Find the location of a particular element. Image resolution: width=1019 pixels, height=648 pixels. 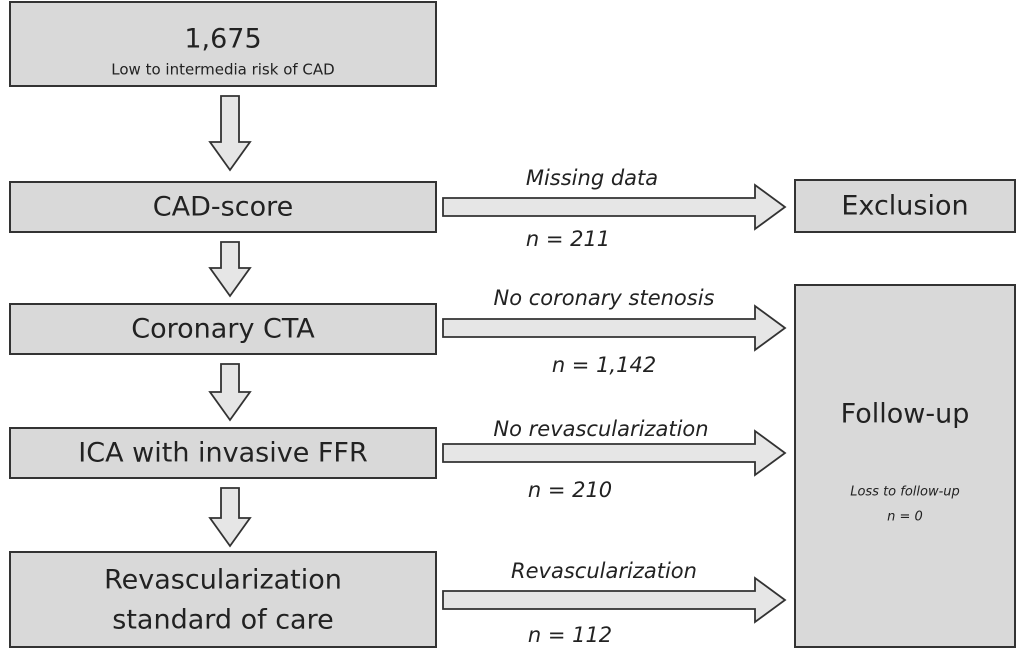

follow-up-note: Loss to follow-up is located at coordinates (905, 492).